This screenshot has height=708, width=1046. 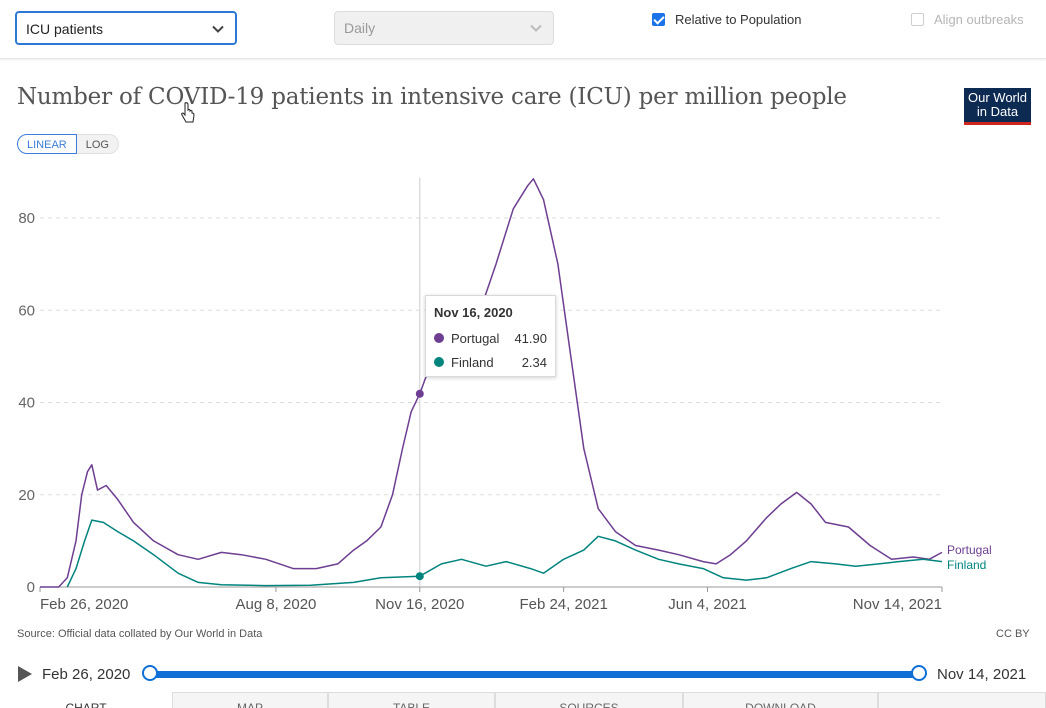 I want to click on logo-line-1: Our World, so click(x=997, y=97).